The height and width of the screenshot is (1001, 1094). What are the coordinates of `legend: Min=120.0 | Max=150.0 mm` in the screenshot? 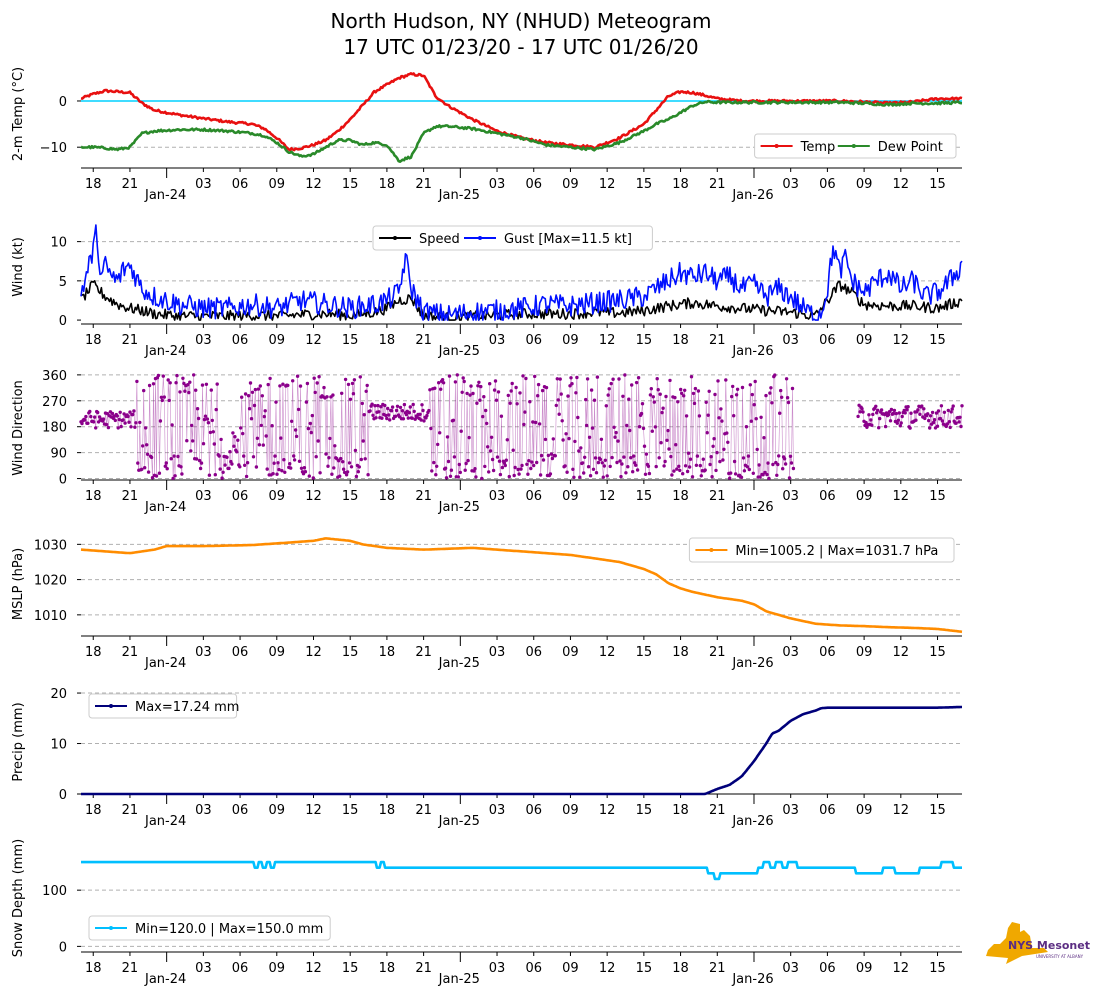 It's located at (209, 928).